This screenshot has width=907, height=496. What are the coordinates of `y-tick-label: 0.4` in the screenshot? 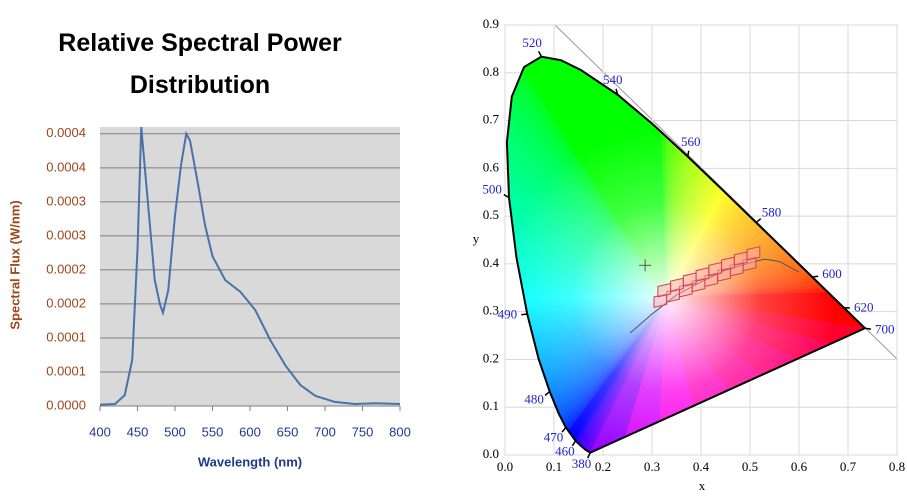 It's located at (491, 262).